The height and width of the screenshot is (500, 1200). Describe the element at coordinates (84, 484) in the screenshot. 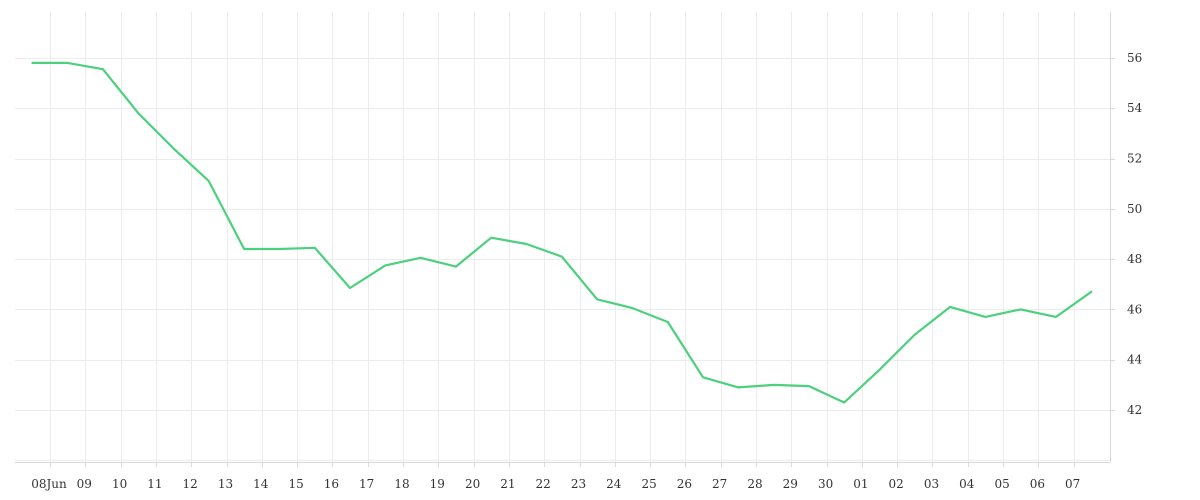

I see `x-tick-label: 09` at that location.